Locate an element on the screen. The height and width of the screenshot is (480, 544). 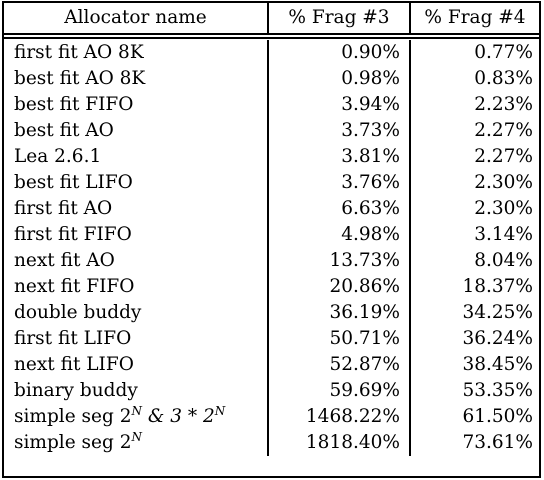
table-row: binary buddy 59.69% 53.35% is located at coordinates (271, 391).